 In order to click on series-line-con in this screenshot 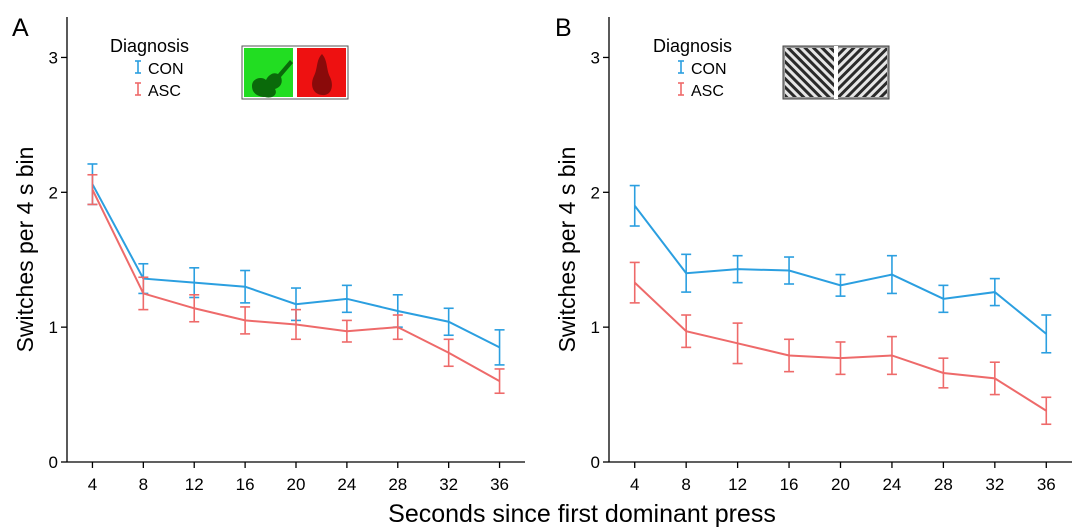, I will do `click(840, 270)`.